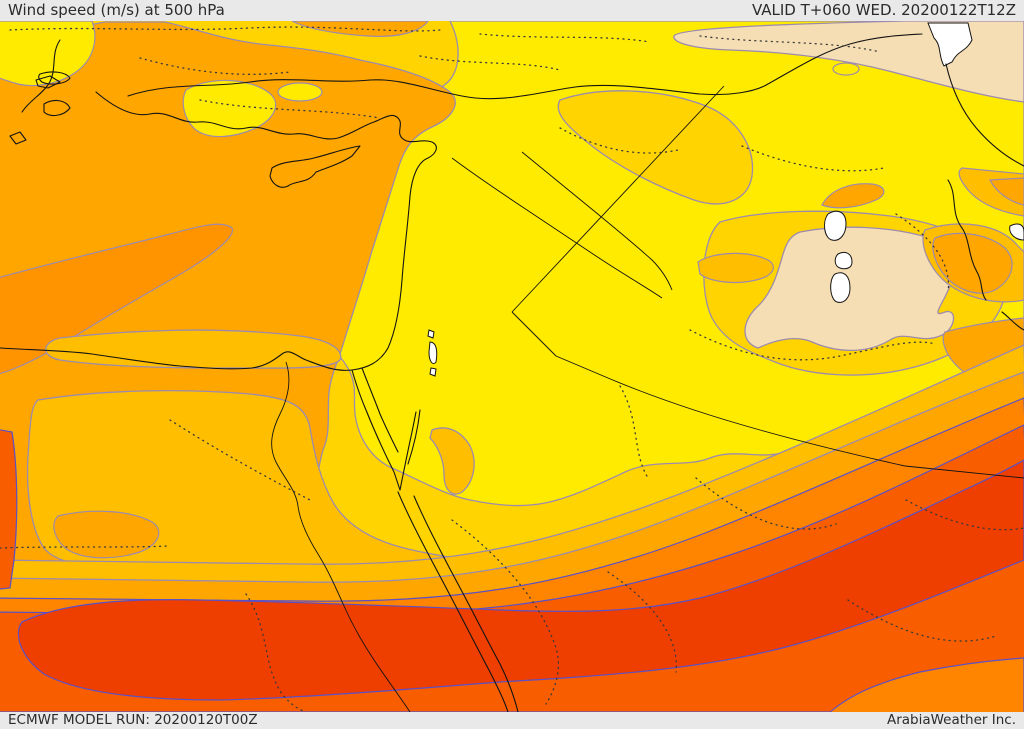 This screenshot has width=1024, height=729. I want to click on dead-sea, so click(433, 353).